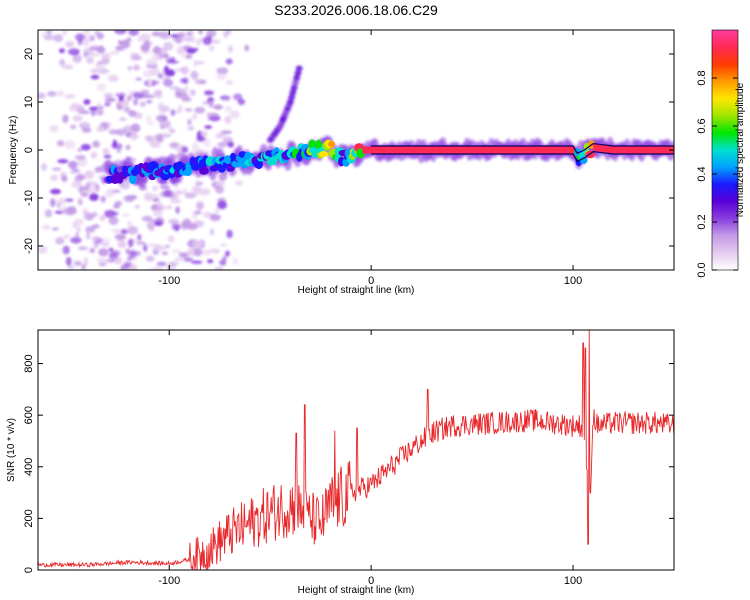 The width and height of the screenshot is (750, 600). I want to click on spectrogram-y-tick-label: -20, so click(29, 246).